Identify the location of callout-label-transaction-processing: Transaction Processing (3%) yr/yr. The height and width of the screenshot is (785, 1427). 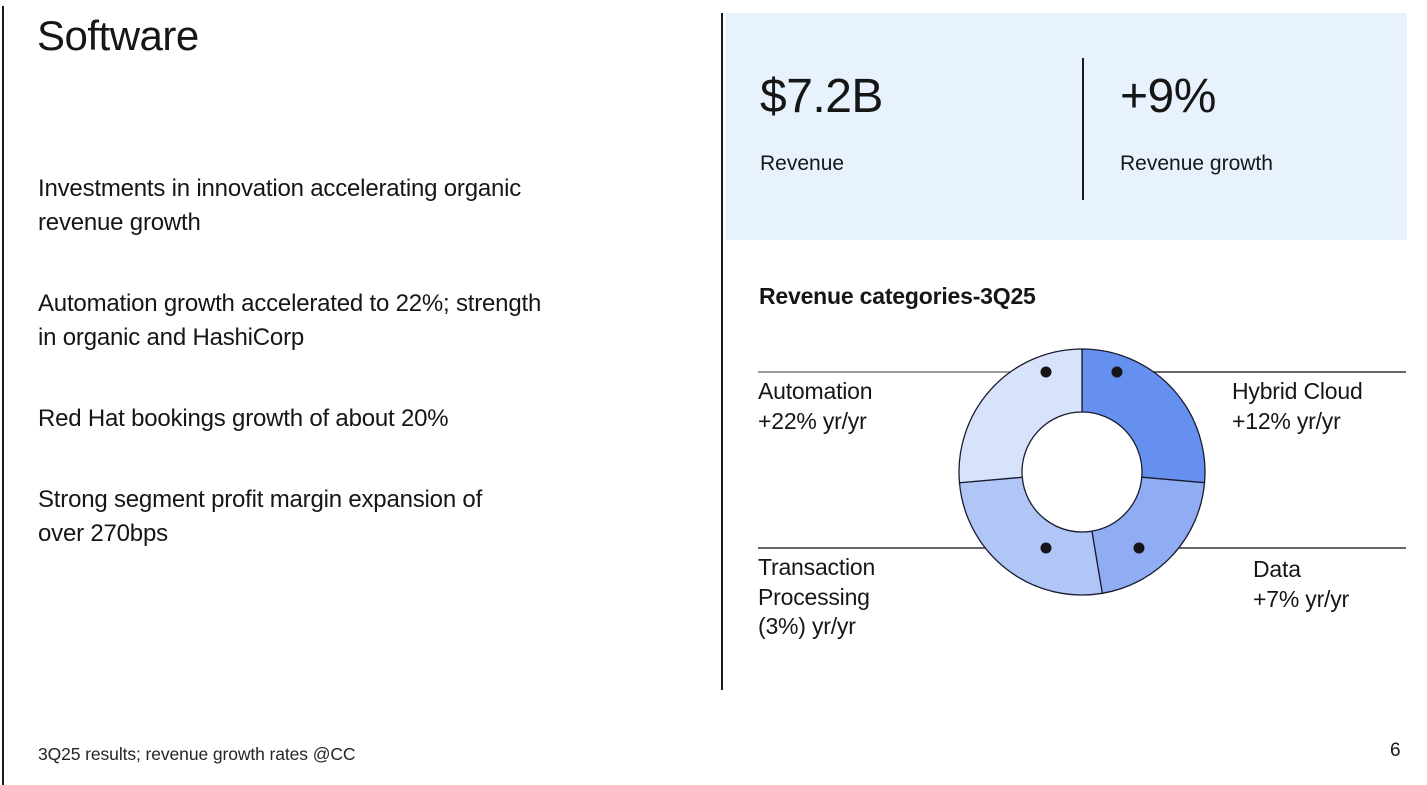
(816, 597).